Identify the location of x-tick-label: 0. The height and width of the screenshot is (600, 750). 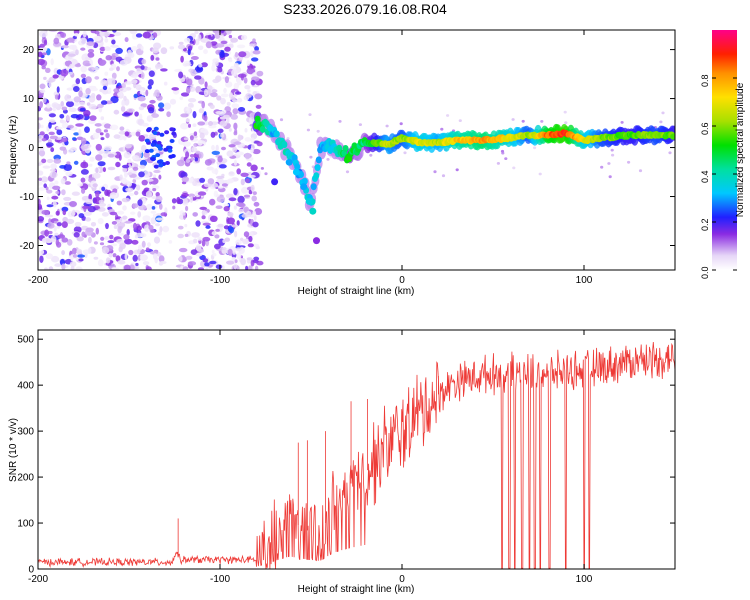
(402, 280).